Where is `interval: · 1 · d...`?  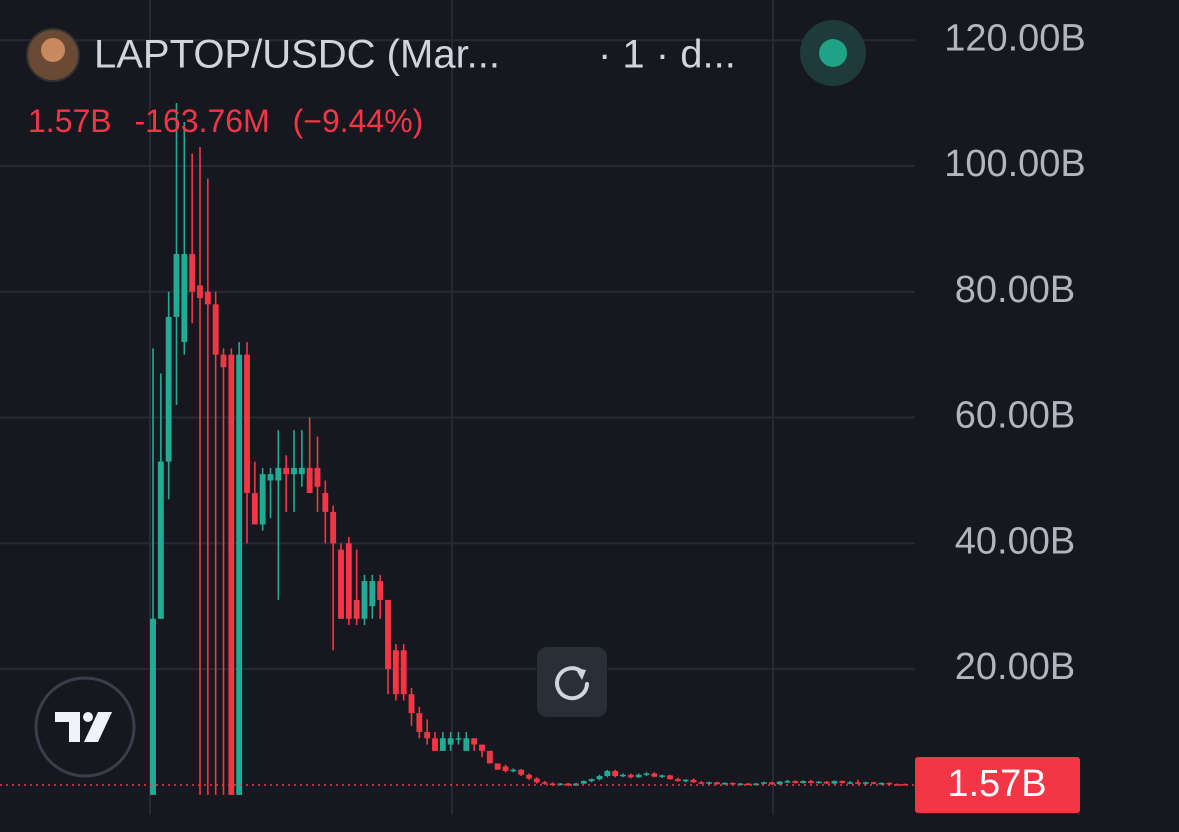 interval: · 1 · d... is located at coordinates (667, 55).